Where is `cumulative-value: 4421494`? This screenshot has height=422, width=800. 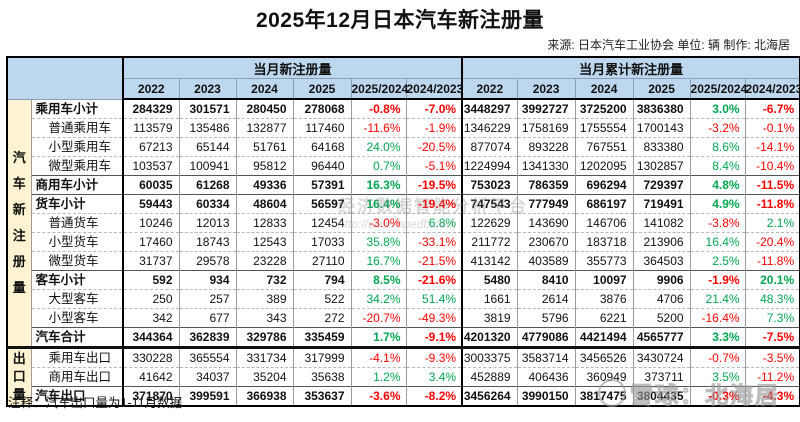
cumulative-value: 4421494 is located at coordinates (604, 337).